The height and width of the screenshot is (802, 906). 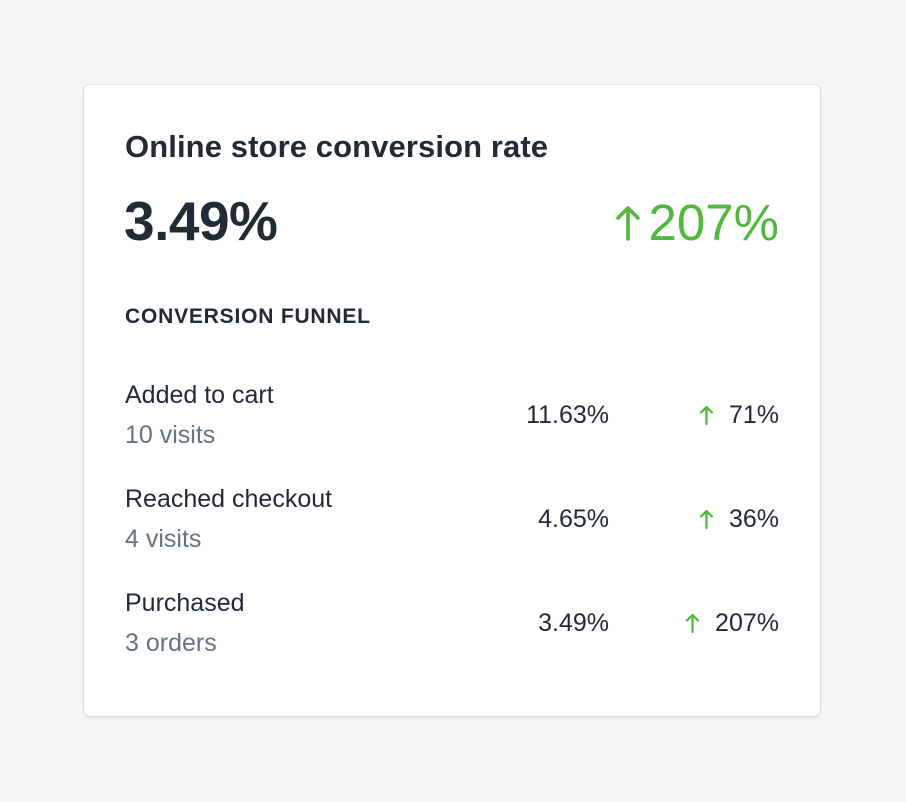 I want to click on funnel-step-change: 36%, so click(x=739, y=519).